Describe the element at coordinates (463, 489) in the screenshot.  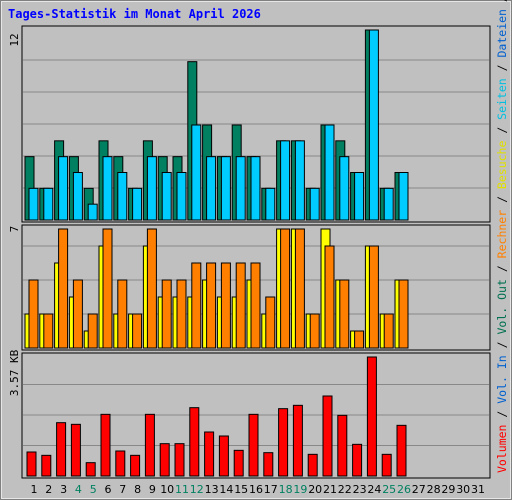
I see `x-axis-day-label: 30` at that location.